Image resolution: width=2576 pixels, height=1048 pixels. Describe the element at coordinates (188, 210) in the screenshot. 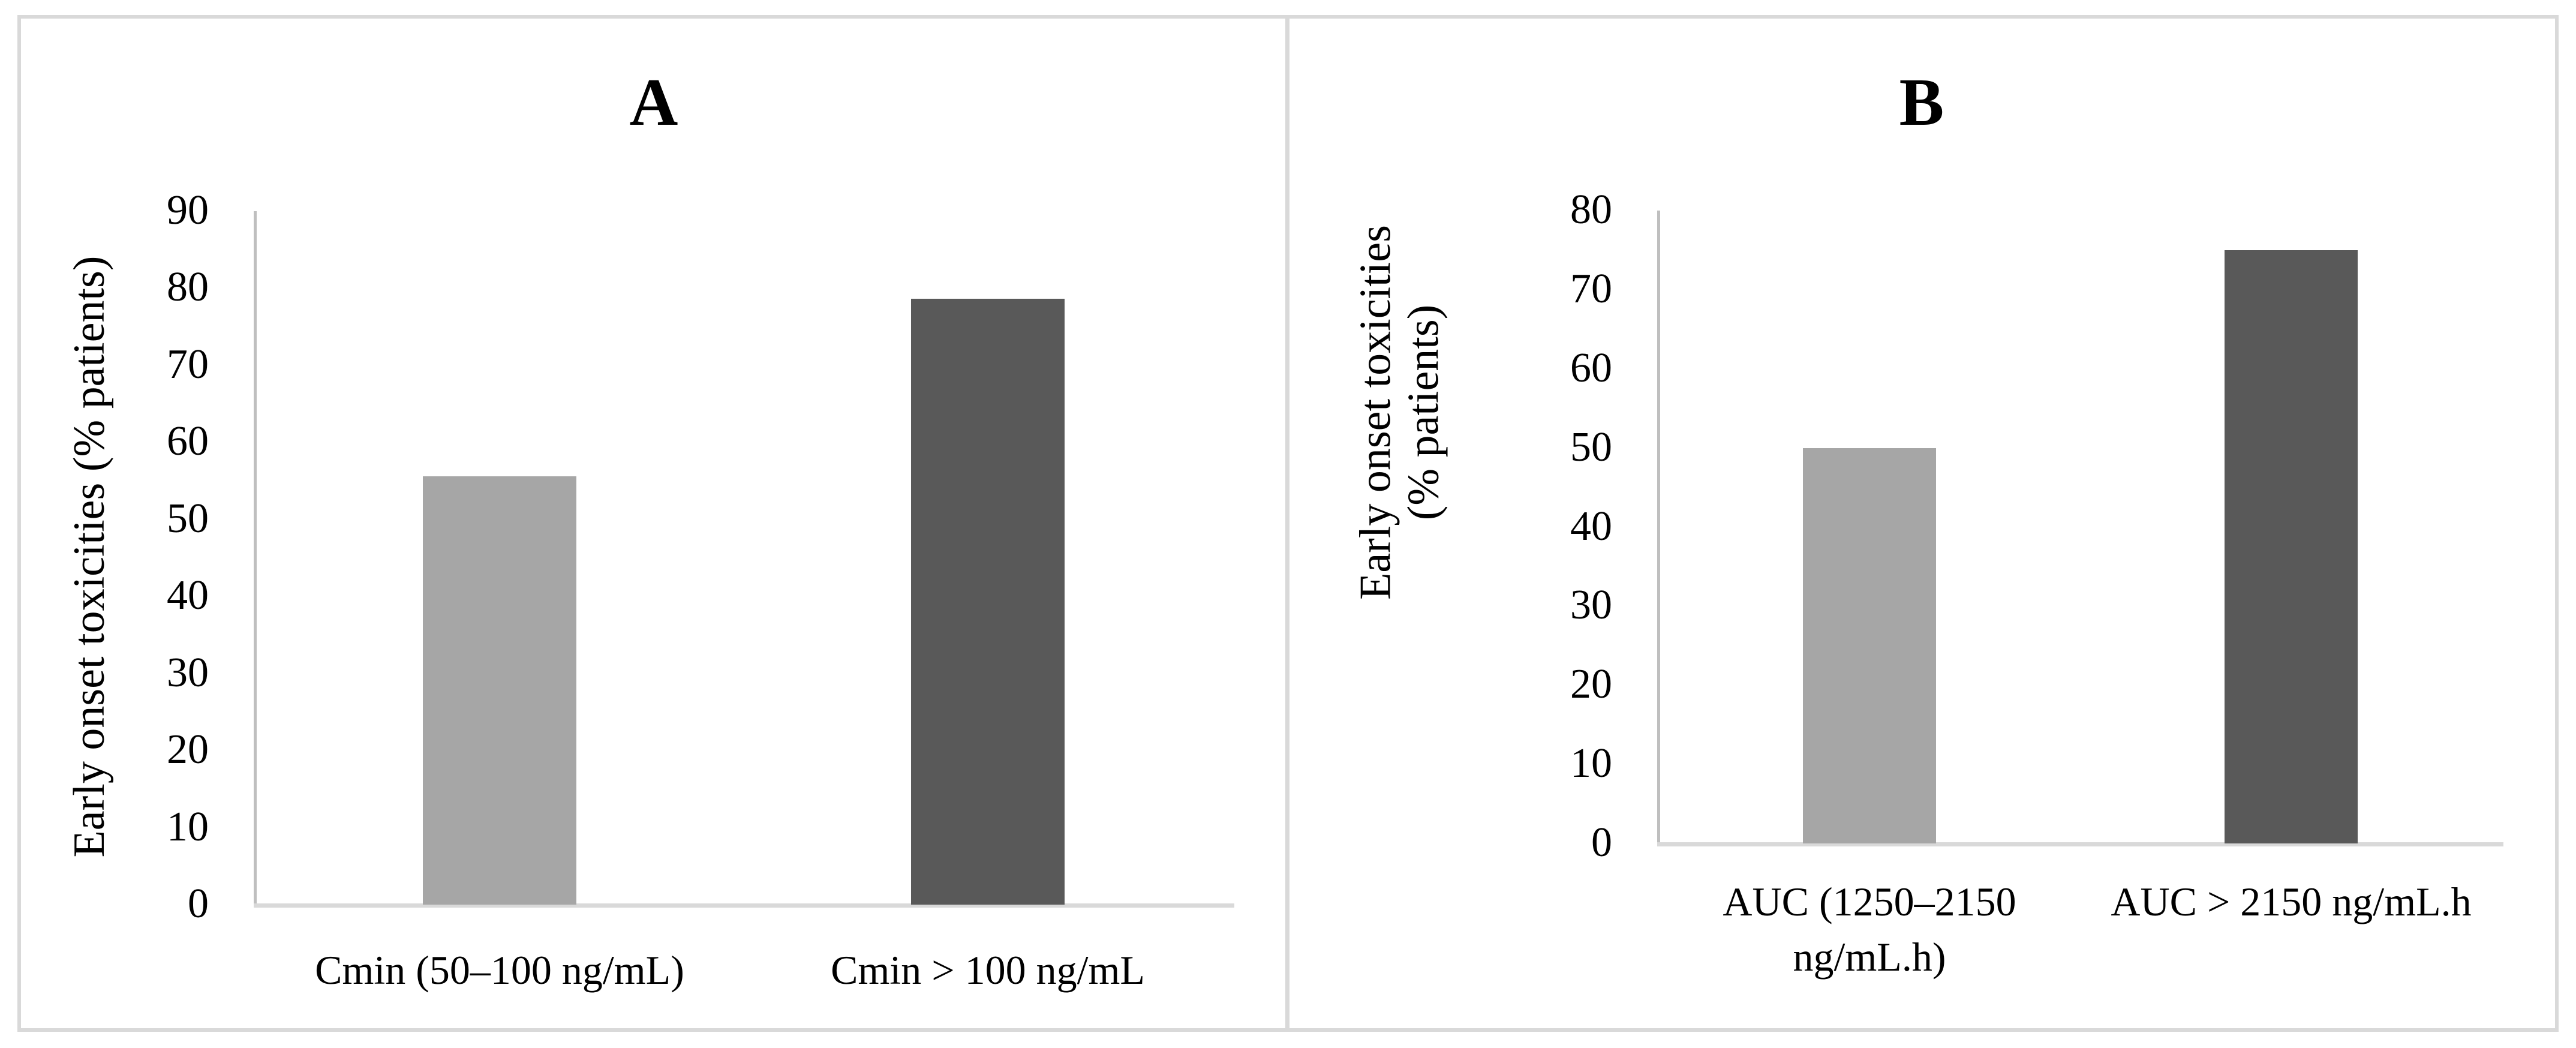

I see `panel-a-y-tick-label: 90` at that location.